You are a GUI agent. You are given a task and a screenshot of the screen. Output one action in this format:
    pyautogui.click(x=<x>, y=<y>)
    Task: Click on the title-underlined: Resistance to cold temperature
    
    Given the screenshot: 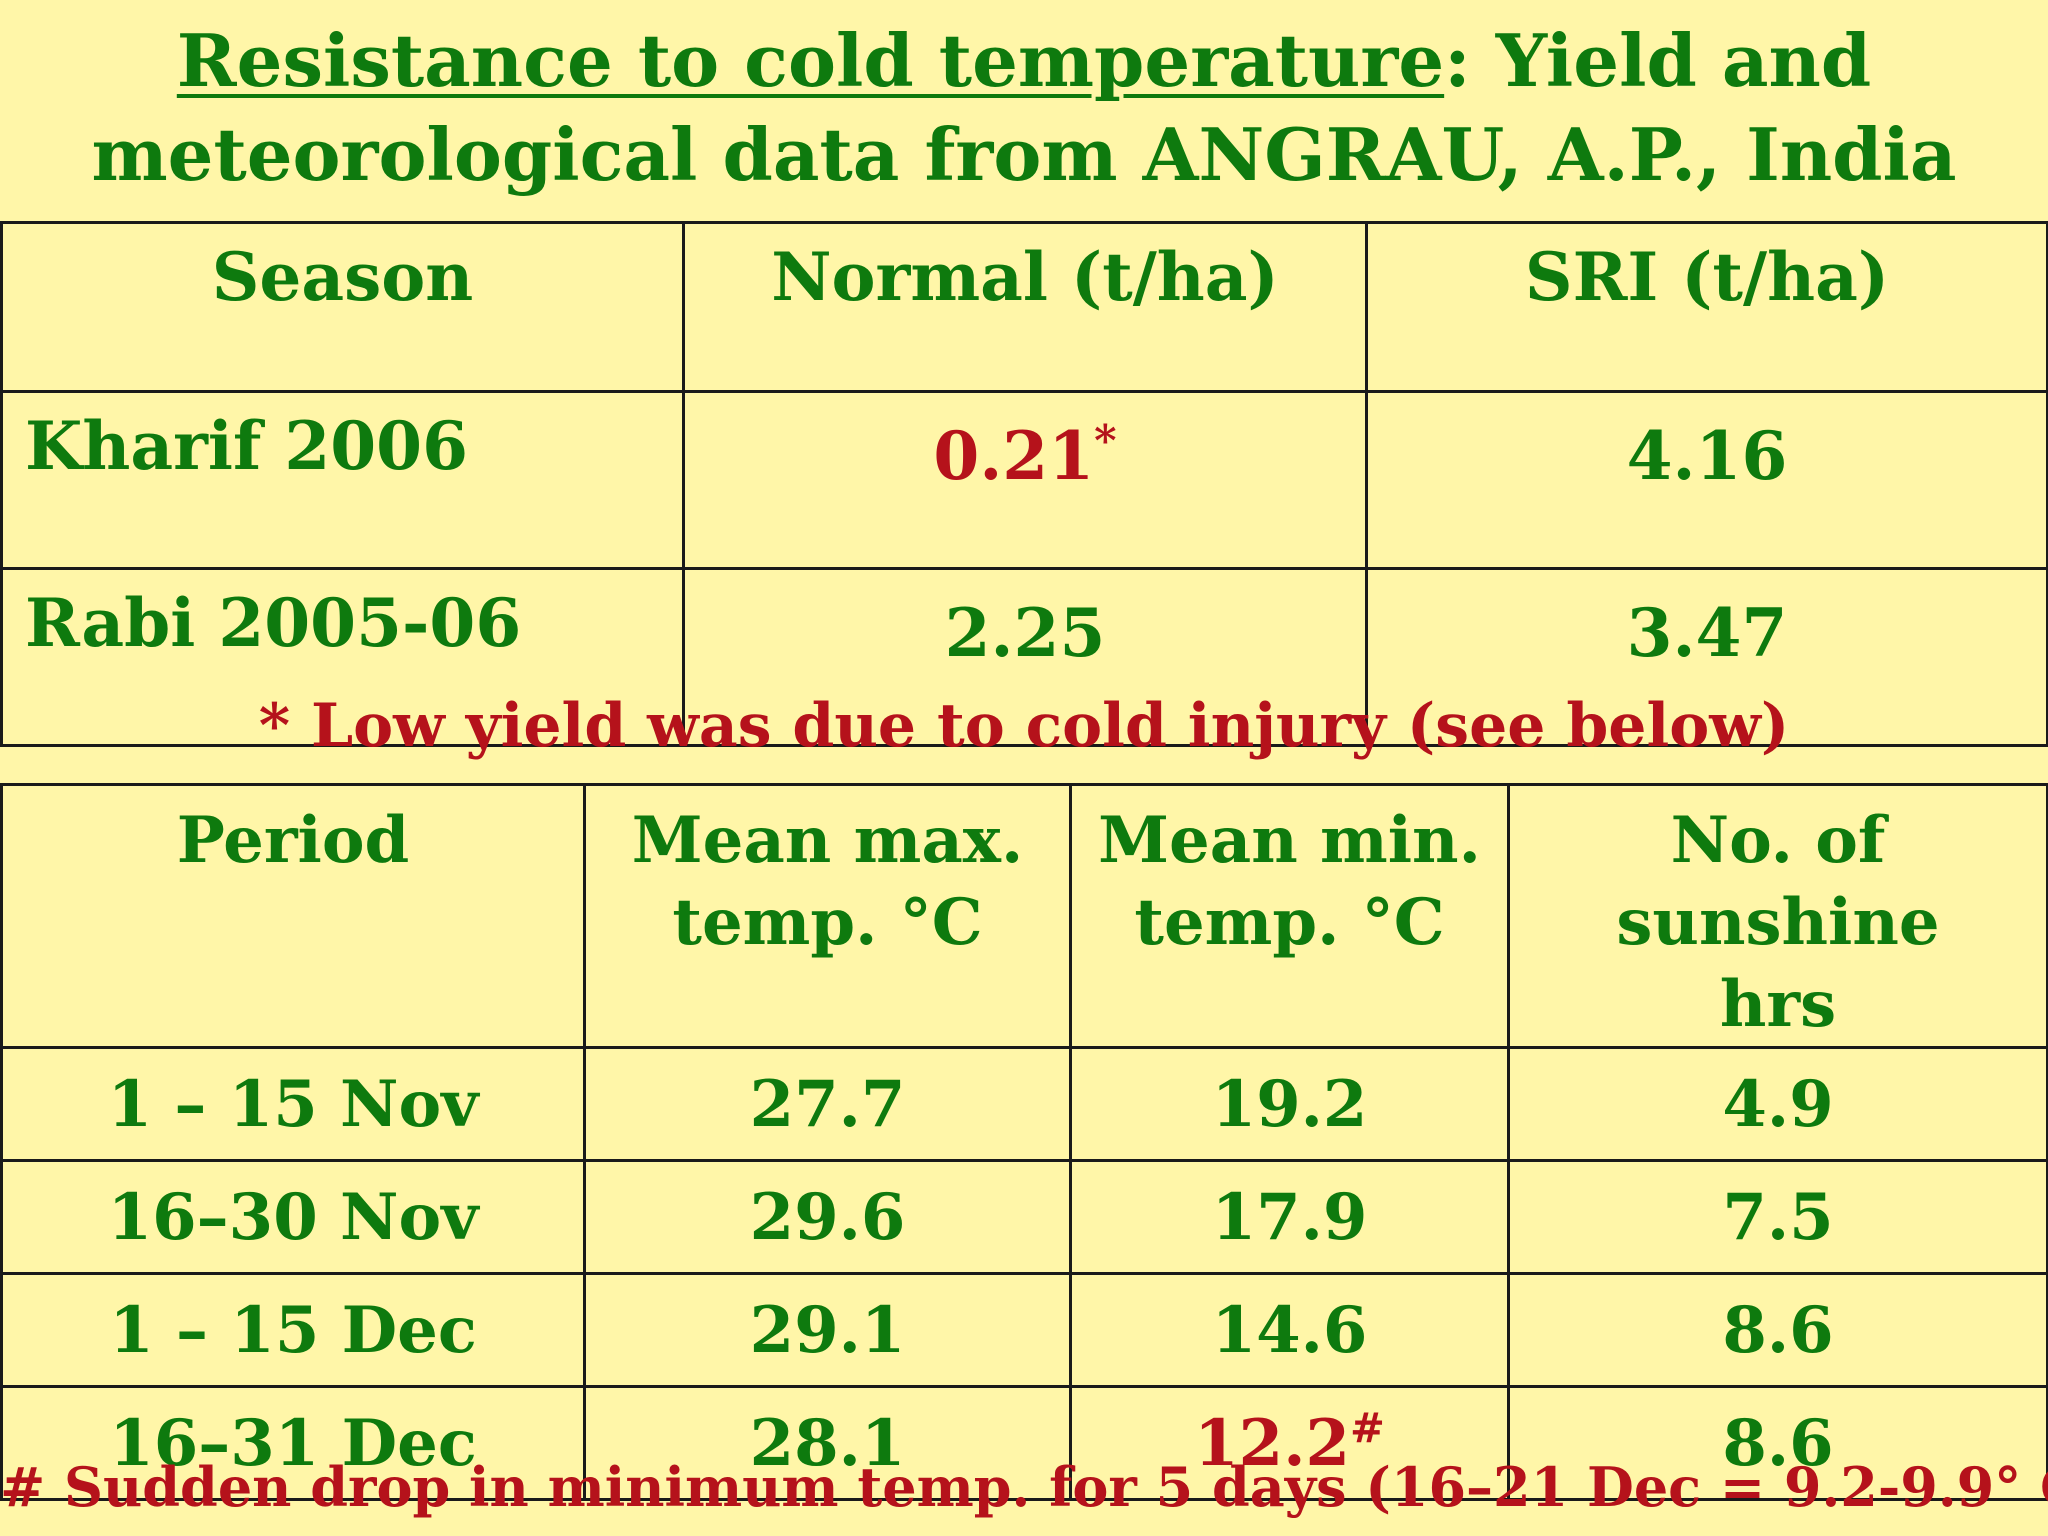 What is the action you would take?
    pyautogui.click(x=810, y=60)
    